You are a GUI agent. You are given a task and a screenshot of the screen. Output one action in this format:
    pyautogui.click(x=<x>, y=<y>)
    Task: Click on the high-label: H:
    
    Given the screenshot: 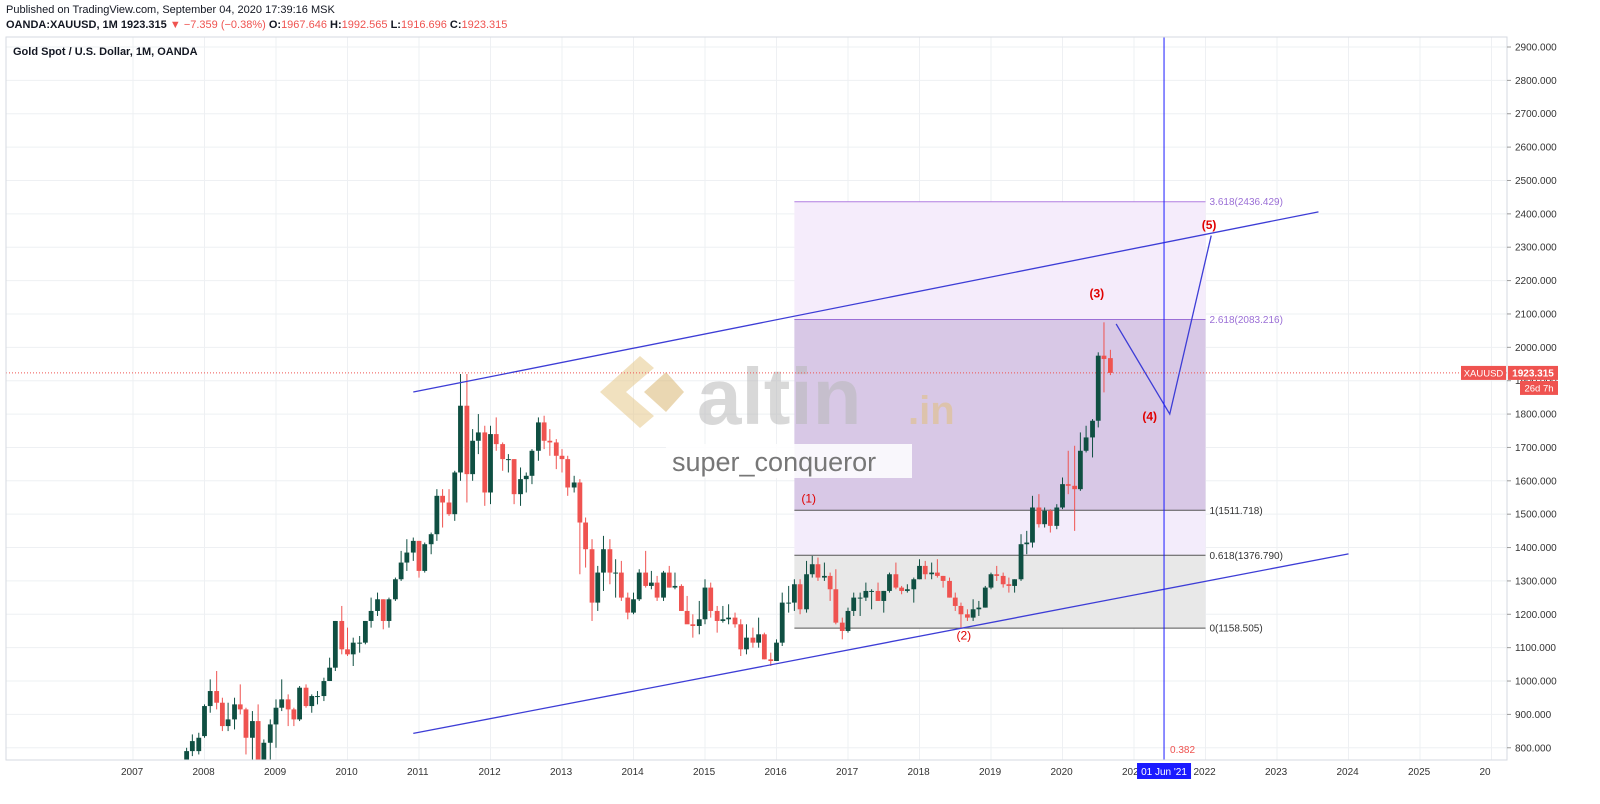 What is the action you would take?
    pyautogui.click(x=336, y=25)
    